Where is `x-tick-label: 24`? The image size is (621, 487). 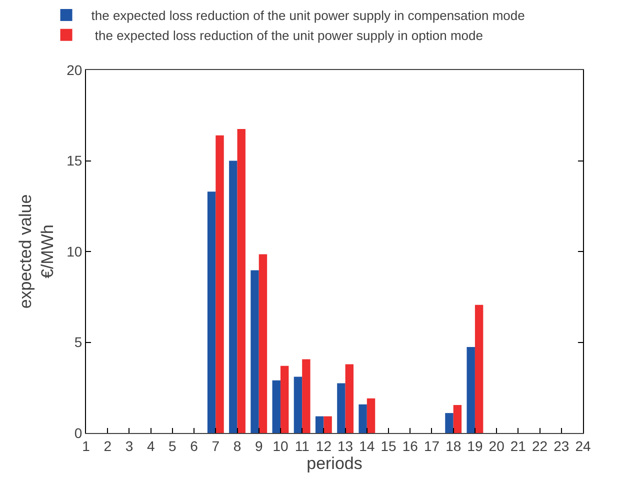
x-tick-label: 24 is located at coordinates (583, 446).